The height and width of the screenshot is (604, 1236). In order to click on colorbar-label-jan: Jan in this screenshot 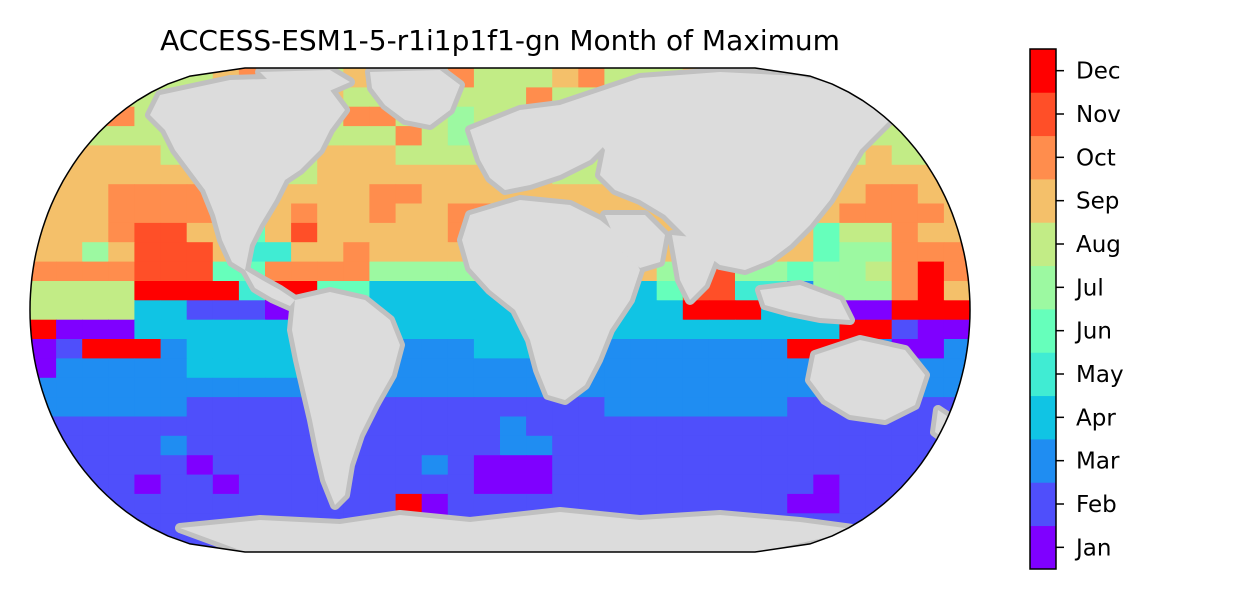, I will do `click(1092, 548)`.